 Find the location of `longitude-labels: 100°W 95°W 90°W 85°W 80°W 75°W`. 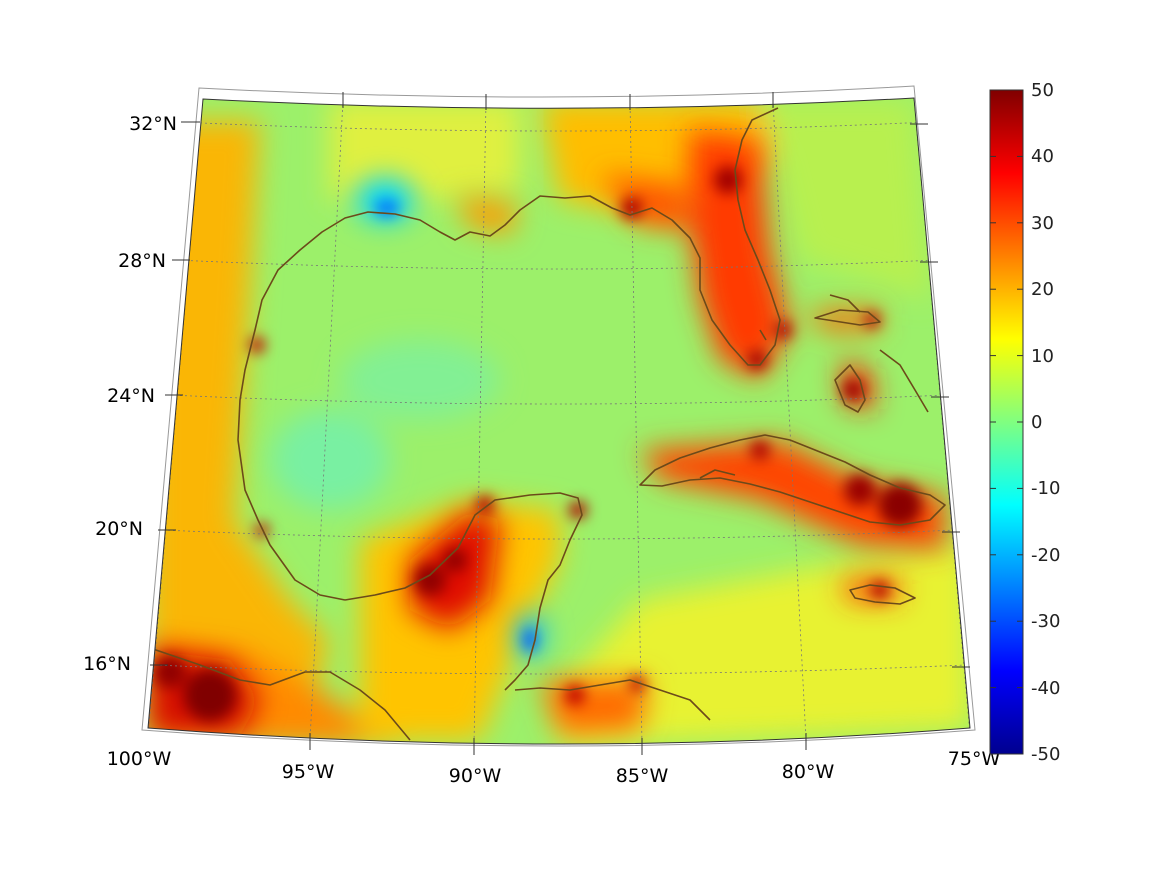

longitude-labels: 100°W 95°W 90°W 85°W 80°W 75°W is located at coordinates (554, 767).